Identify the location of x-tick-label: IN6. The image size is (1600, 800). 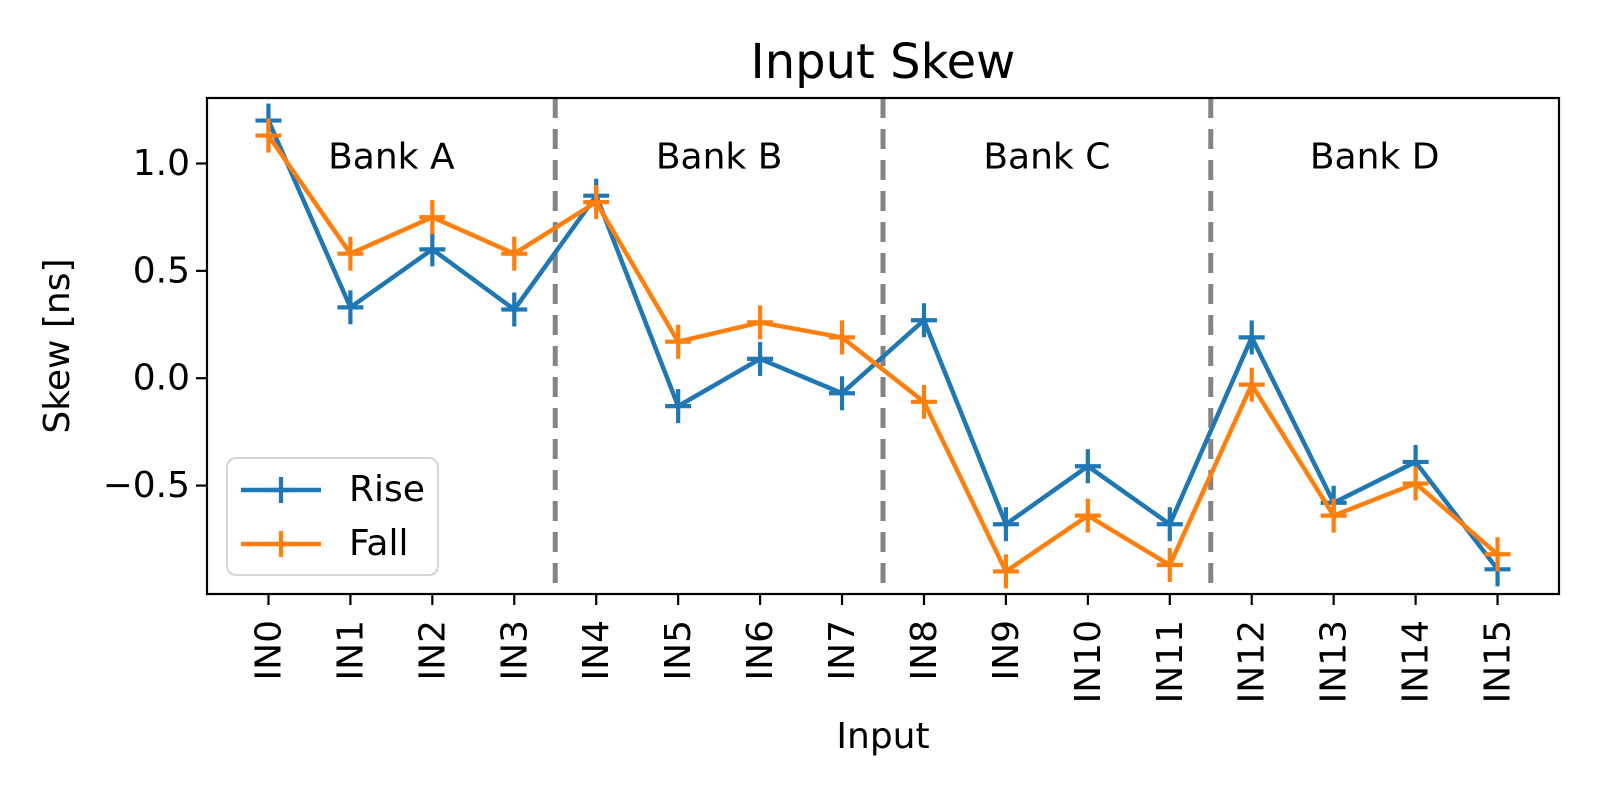
(760, 650).